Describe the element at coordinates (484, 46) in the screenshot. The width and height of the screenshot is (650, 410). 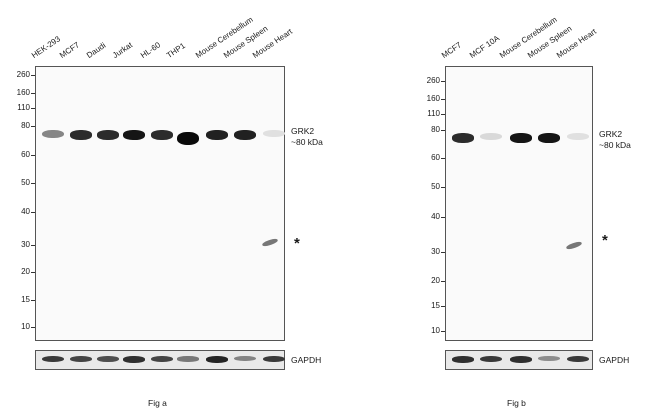
I see `lane-label: MCF 10A` at that location.